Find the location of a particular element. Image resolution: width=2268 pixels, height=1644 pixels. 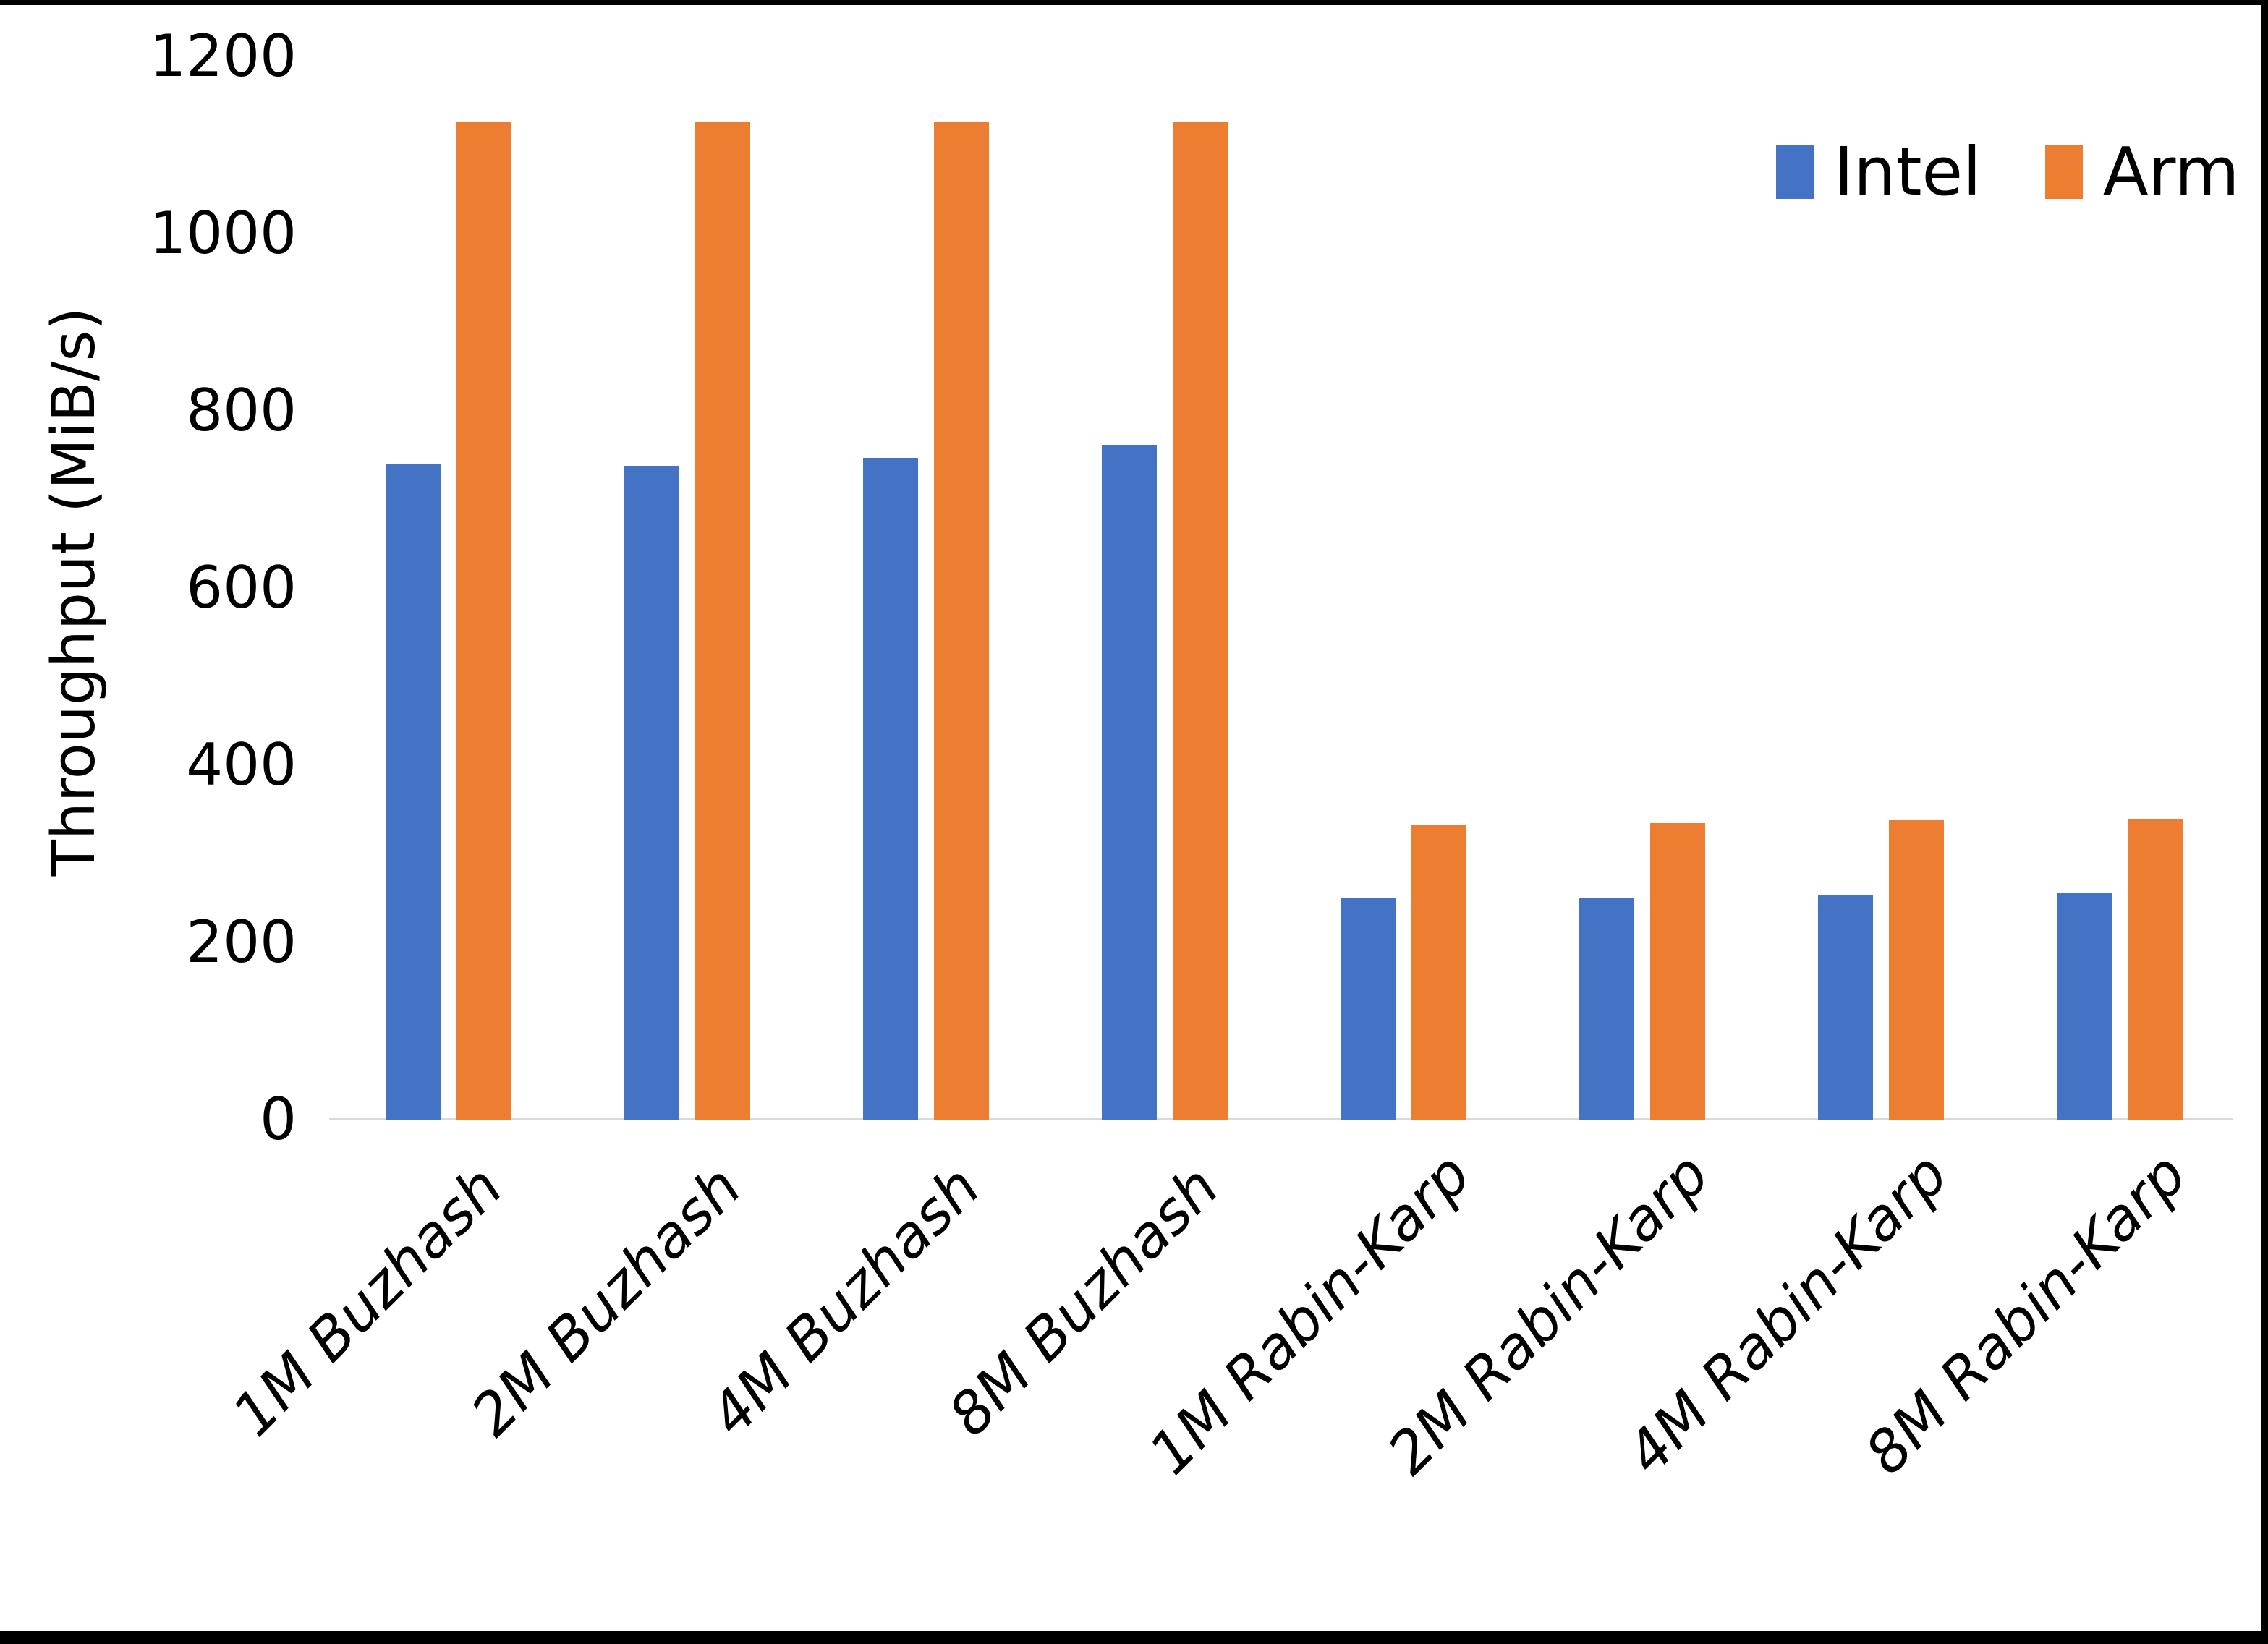

y-tick-label-800: 800 is located at coordinates (241, 410).